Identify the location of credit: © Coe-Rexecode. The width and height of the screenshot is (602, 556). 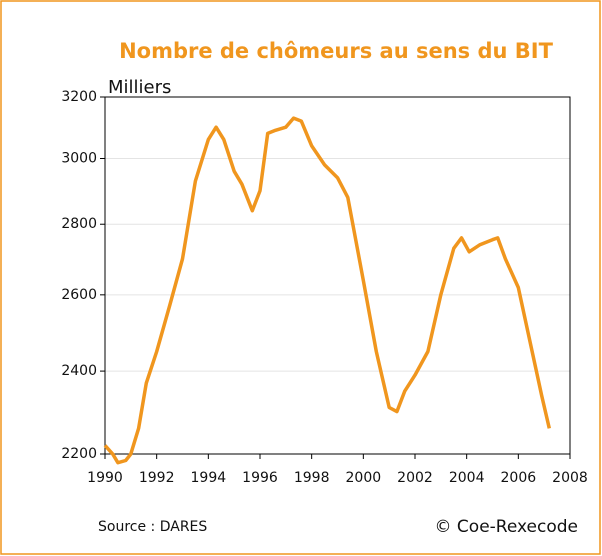
(506, 527).